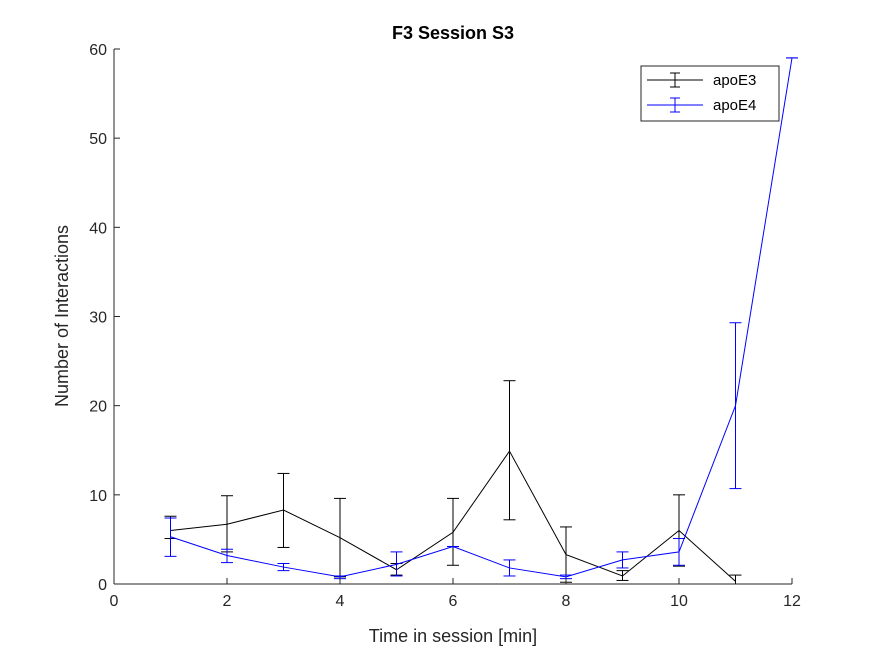 The height and width of the screenshot is (661, 875). I want to click on legend-box, so click(710, 93).